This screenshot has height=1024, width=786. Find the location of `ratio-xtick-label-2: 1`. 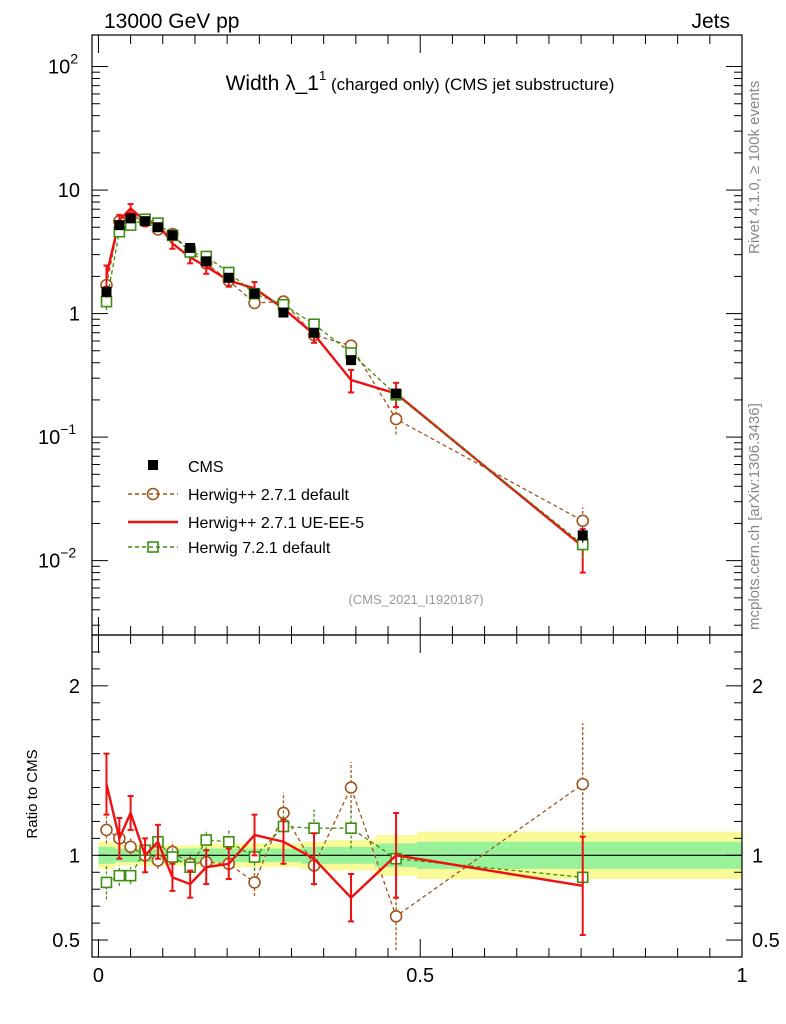

ratio-xtick-label-2: 1 is located at coordinates (741, 976).